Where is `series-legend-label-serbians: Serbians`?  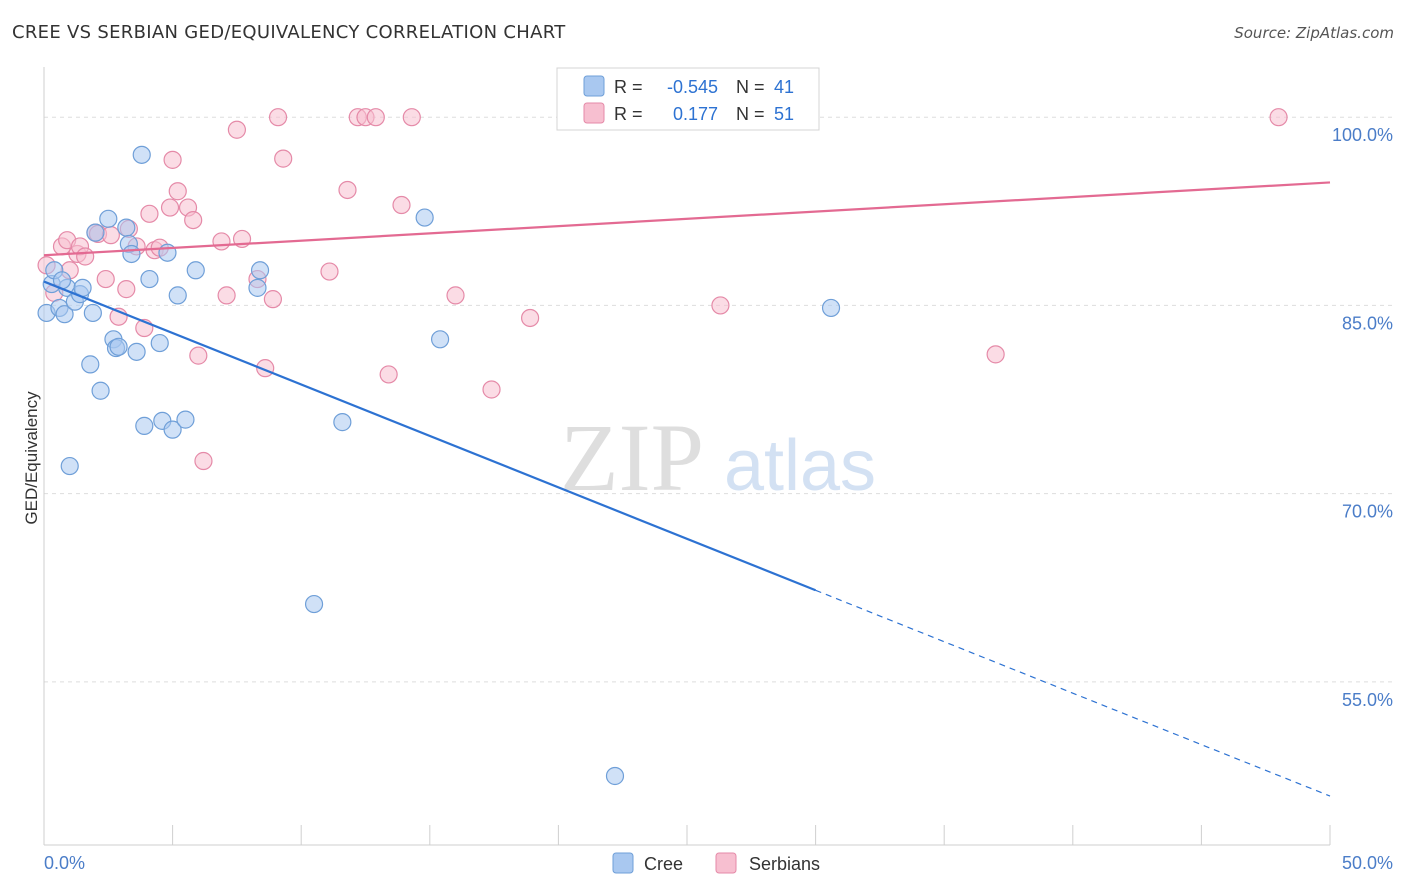
series-legend-label-serbians: Serbians is located at coordinates (784, 864).